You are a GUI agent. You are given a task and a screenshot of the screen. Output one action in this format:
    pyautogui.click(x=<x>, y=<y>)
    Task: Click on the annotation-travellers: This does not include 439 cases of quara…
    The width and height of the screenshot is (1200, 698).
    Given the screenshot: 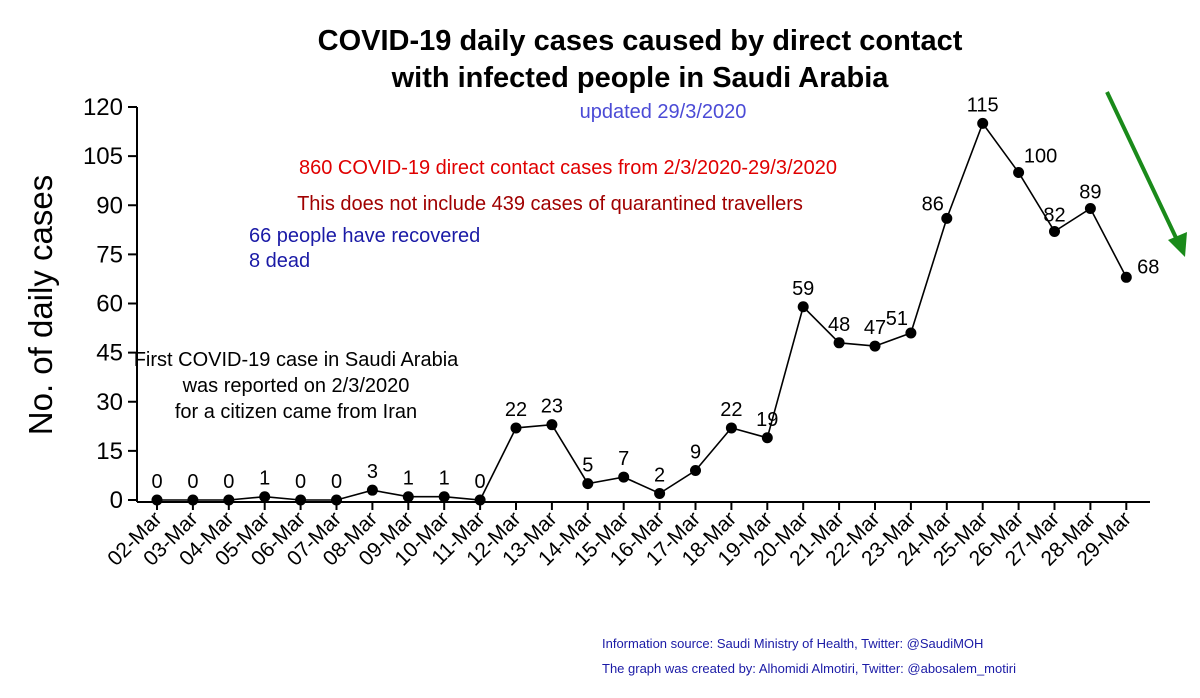 What is the action you would take?
    pyautogui.click(x=550, y=204)
    